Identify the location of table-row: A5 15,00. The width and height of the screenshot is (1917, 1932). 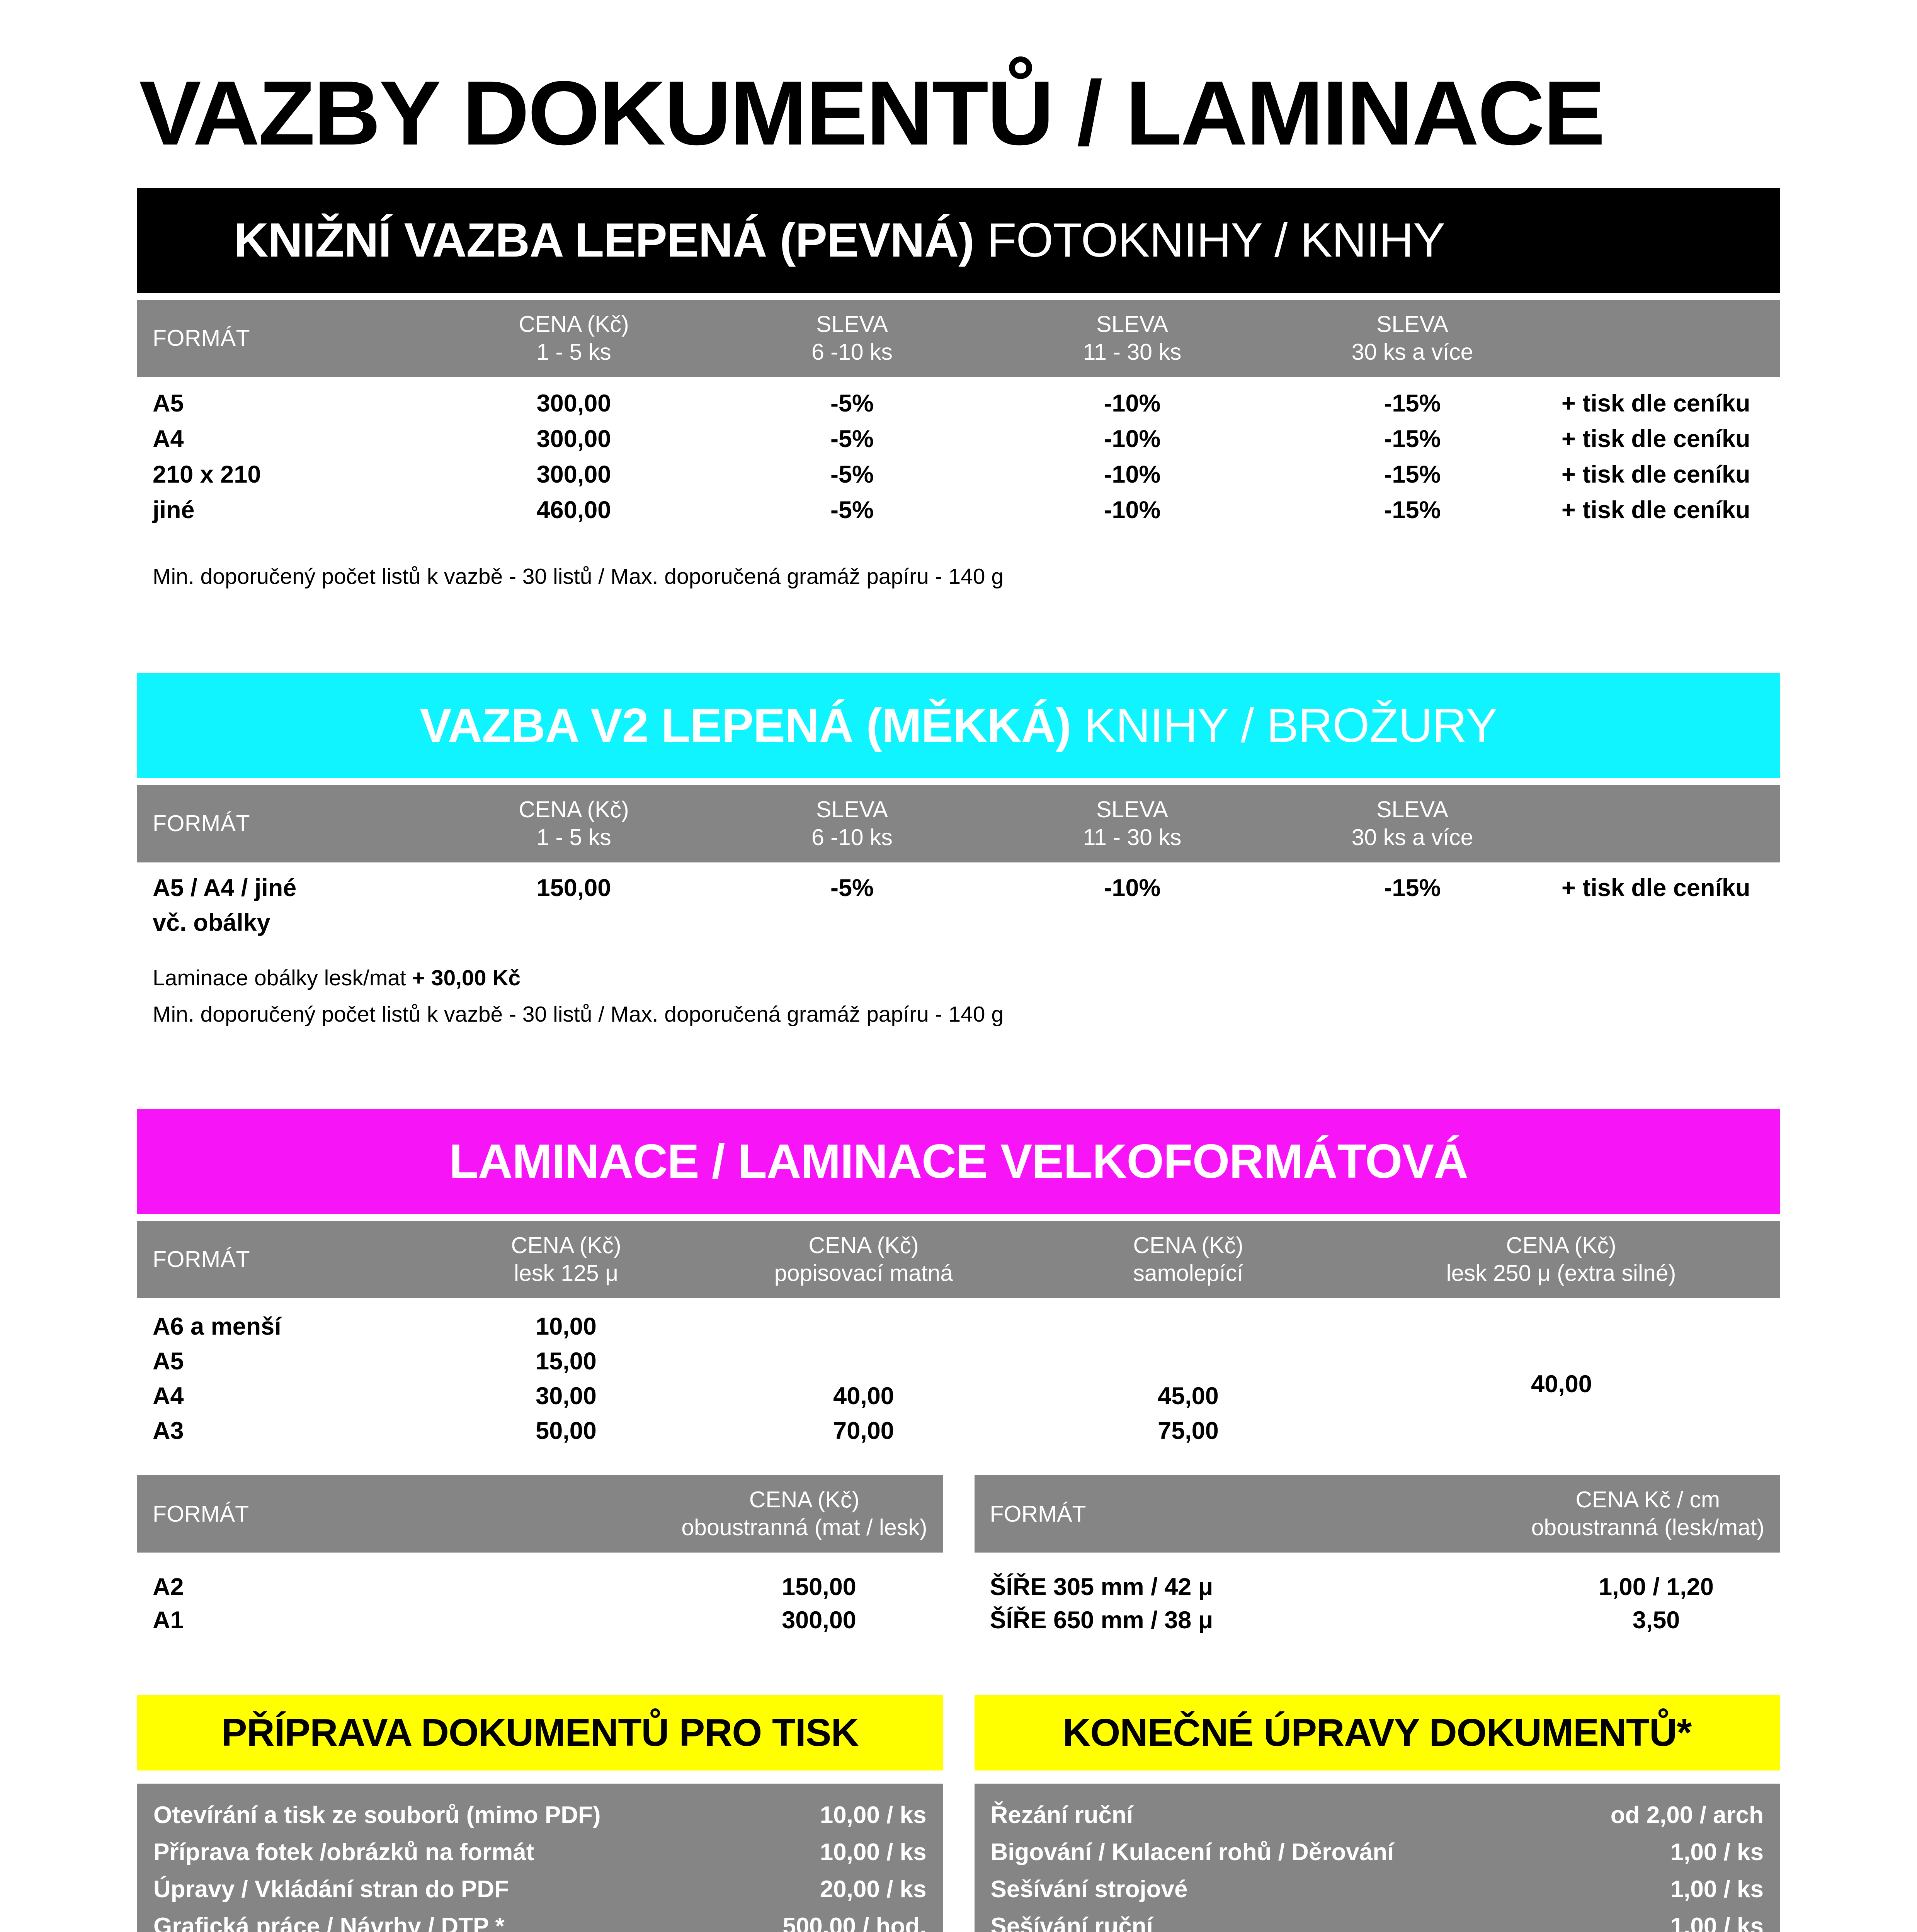
(375, 1362).